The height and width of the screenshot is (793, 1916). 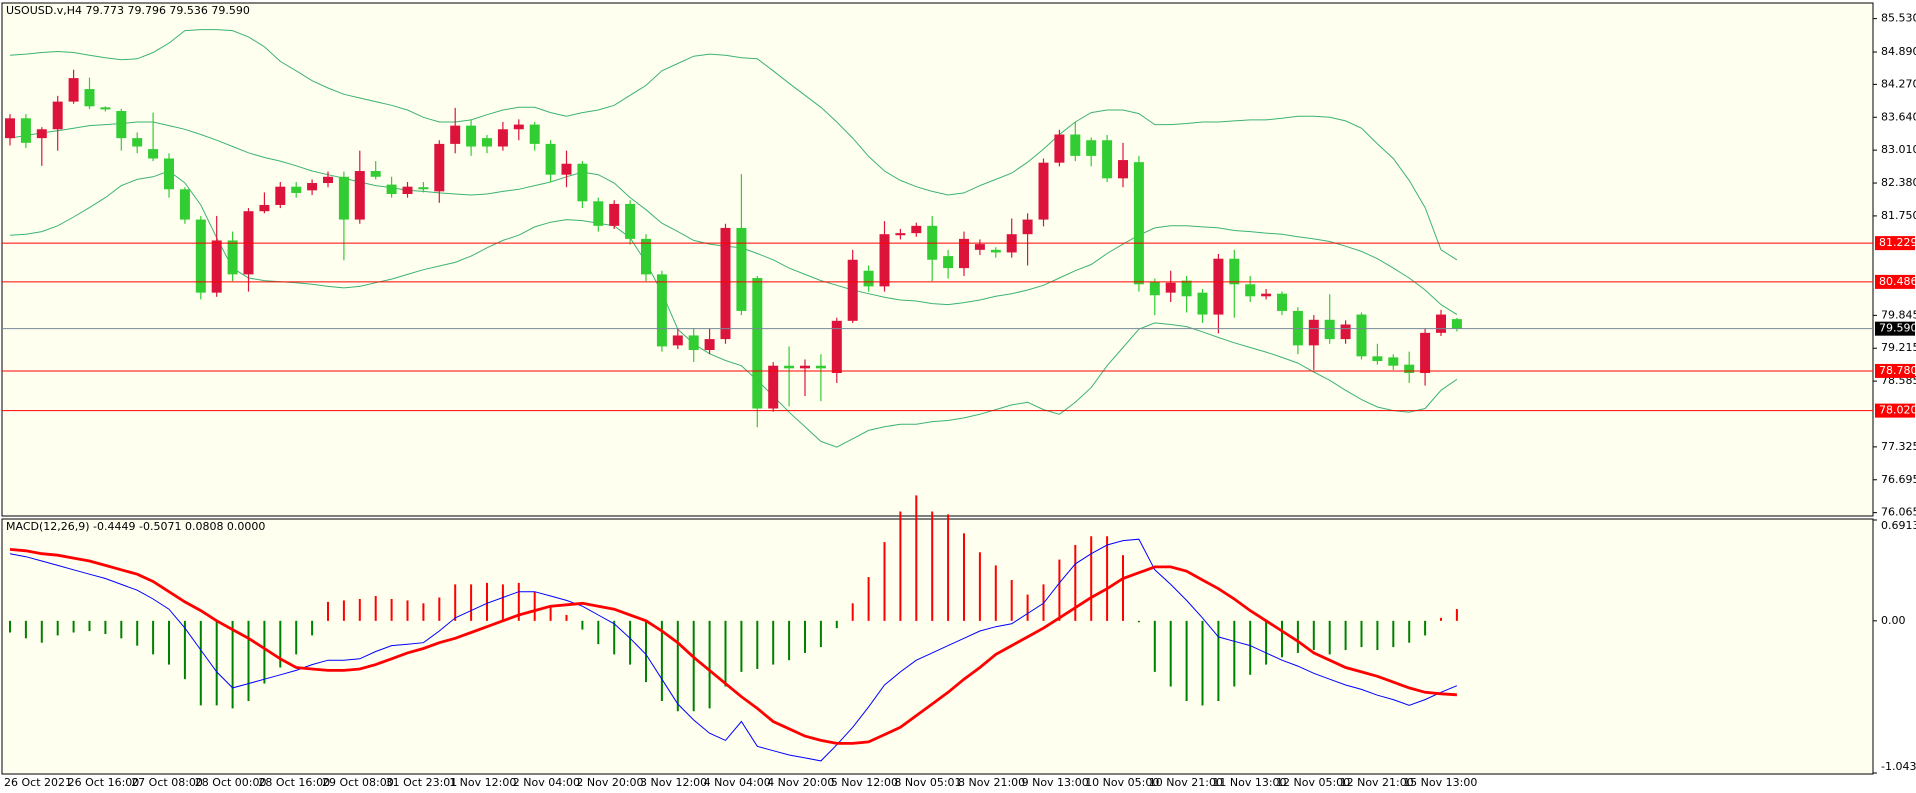 I want to click on x-tick-label: 15 Nov 13:00, so click(x=1440, y=782).